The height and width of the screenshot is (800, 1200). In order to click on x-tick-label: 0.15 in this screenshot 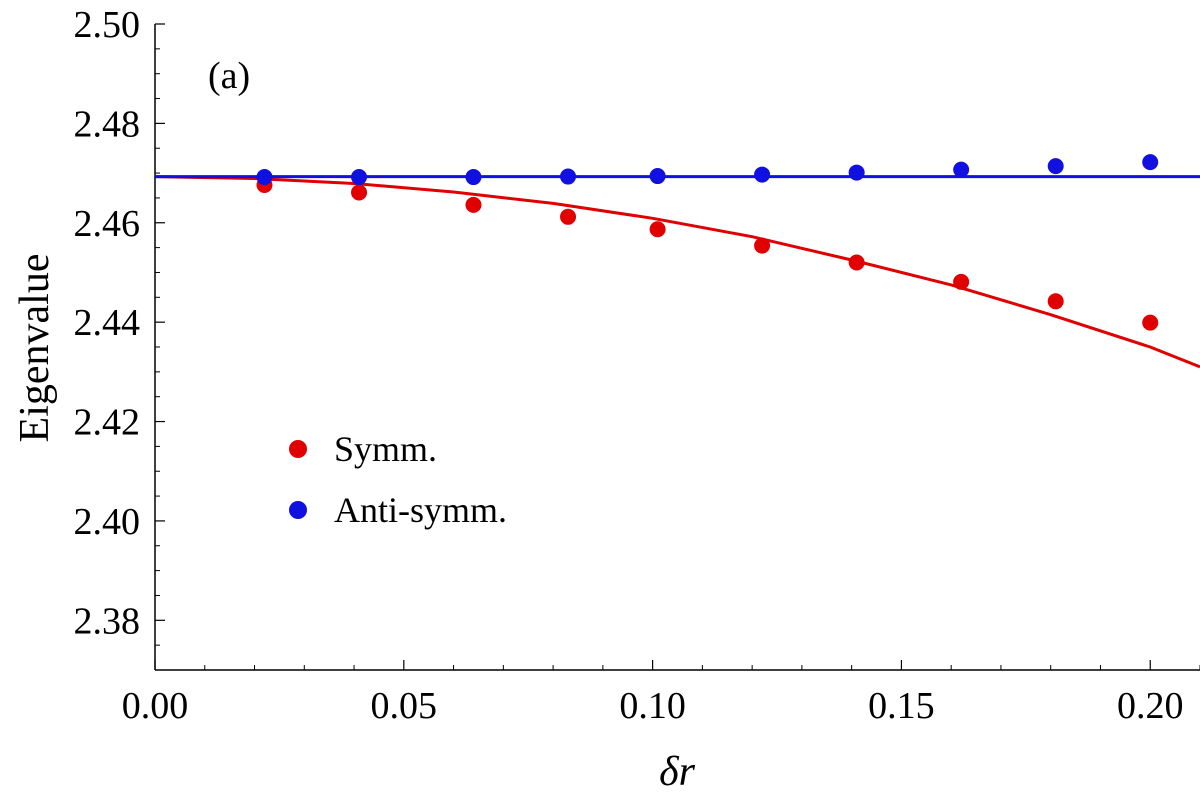, I will do `click(901, 706)`.